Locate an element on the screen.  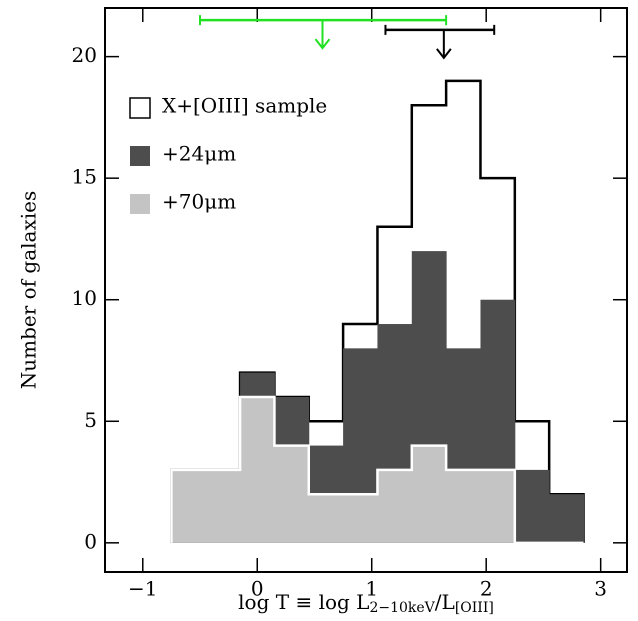
x-label-sub: [OIII] is located at coordinates (474, 608).